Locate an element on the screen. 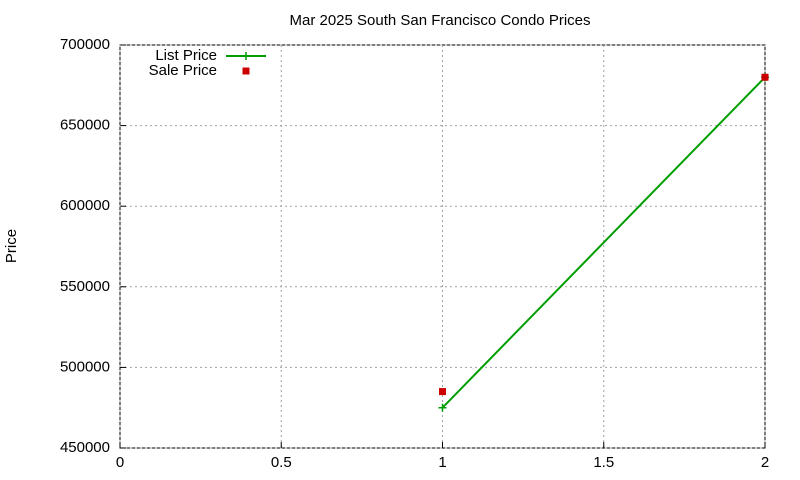 The height and width of the screenshot is (480, 800). y-axis-label: Price is located at coordinates (11, 246).